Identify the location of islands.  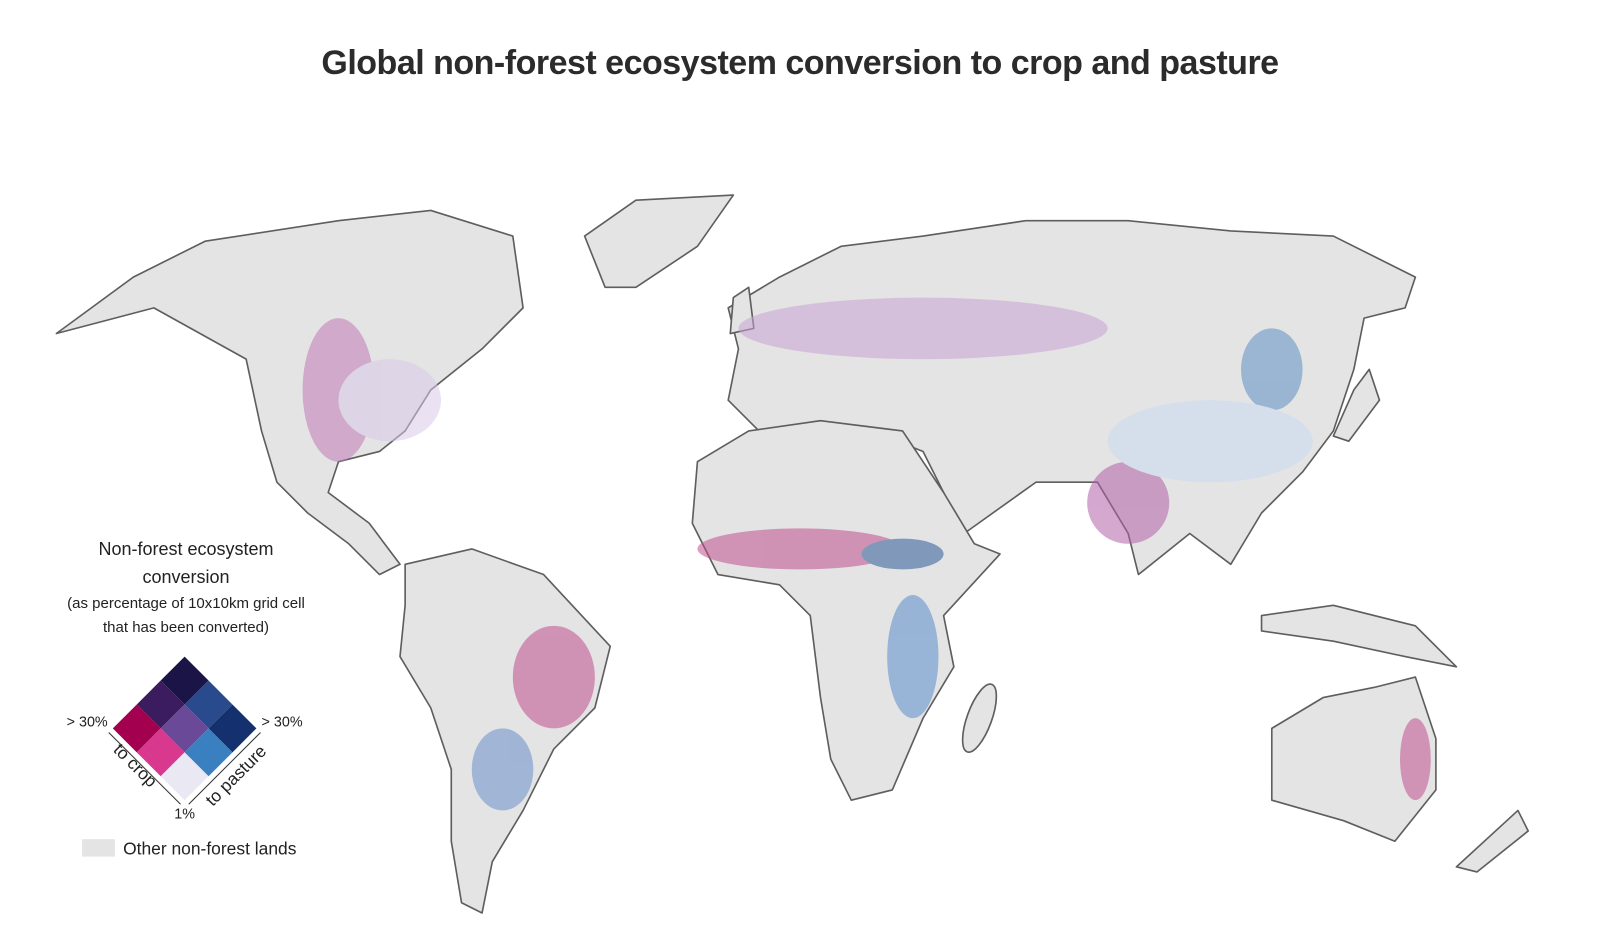
(1359, 636).